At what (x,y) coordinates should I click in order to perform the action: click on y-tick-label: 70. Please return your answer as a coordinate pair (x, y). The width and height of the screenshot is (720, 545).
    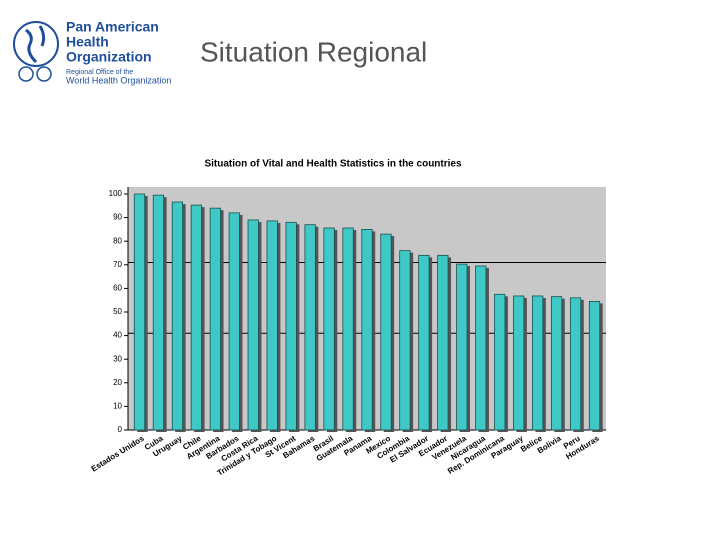
    Looking at the image, I should click on (117, 264).